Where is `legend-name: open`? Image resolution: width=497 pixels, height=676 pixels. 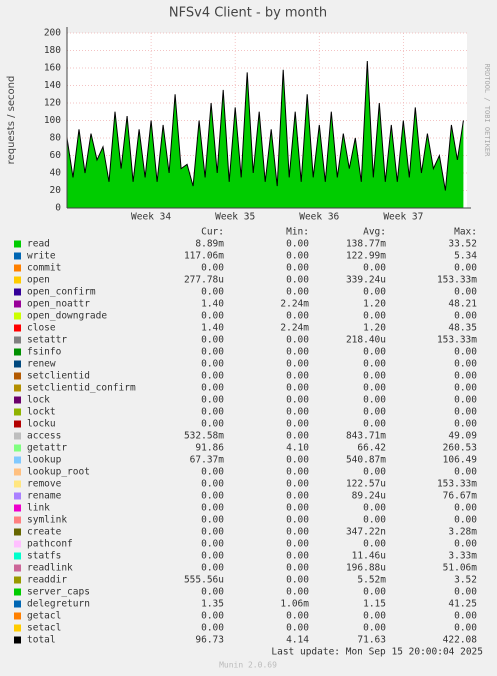
legend-name: open is located at coordinates (38, 280).